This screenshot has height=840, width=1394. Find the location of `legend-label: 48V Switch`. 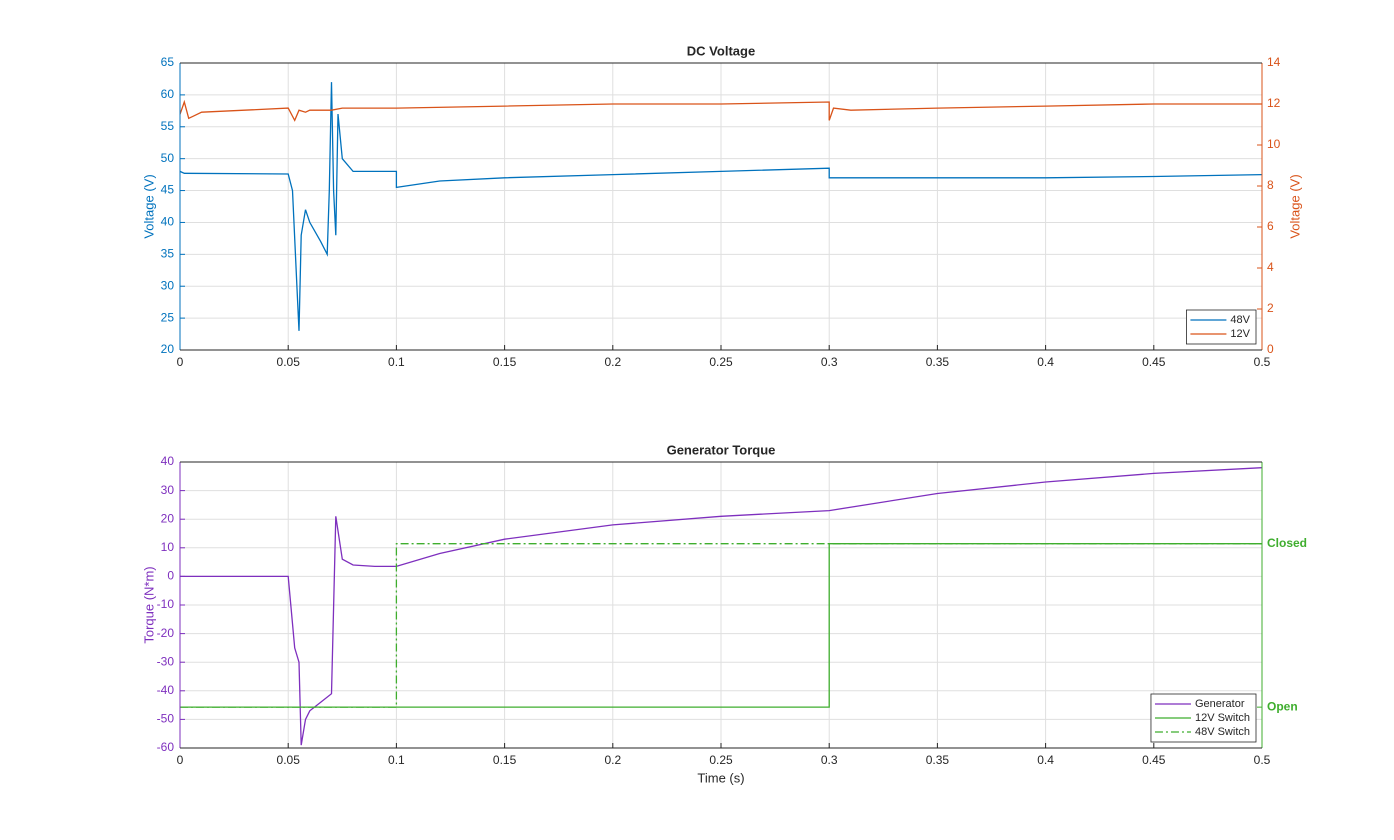

legend-label: 48V Switch is located at coordinates (1222, 732).